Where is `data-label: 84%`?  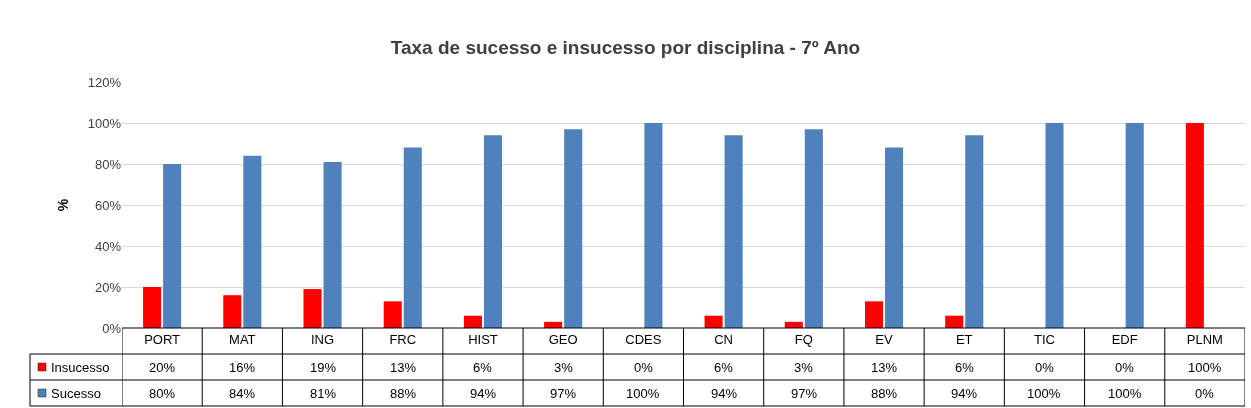 data-label: 84% is located at coordinates (242, 393).